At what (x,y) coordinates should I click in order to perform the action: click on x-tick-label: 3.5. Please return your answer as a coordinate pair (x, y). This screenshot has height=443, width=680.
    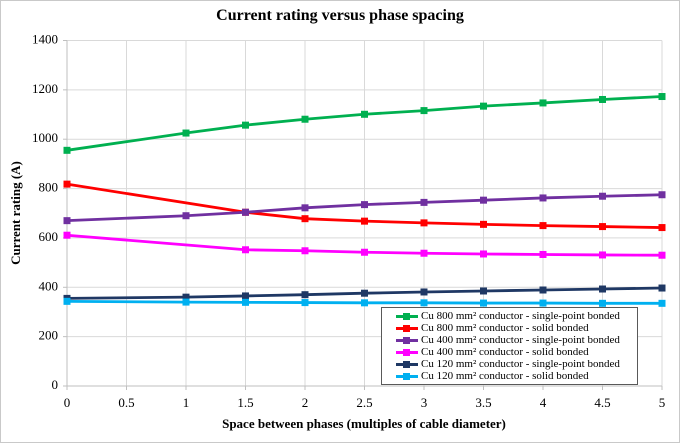
    Looking at the image, I should click on (483, 402).